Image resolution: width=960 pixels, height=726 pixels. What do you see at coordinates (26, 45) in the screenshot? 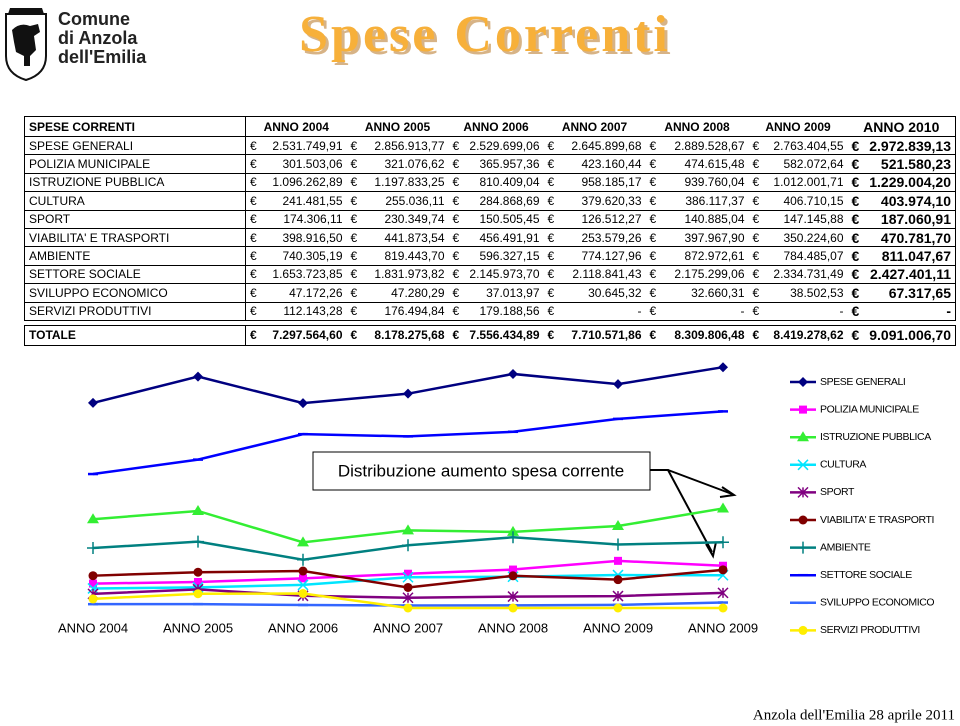
I see `logo-emblem` at bounding box center [26, 45].